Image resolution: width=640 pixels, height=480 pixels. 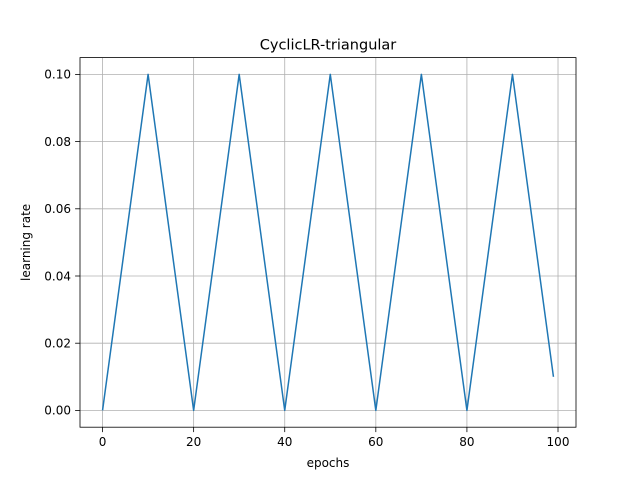 I want to click on y-tick-label: 0.00, so click(x=57, y=411).